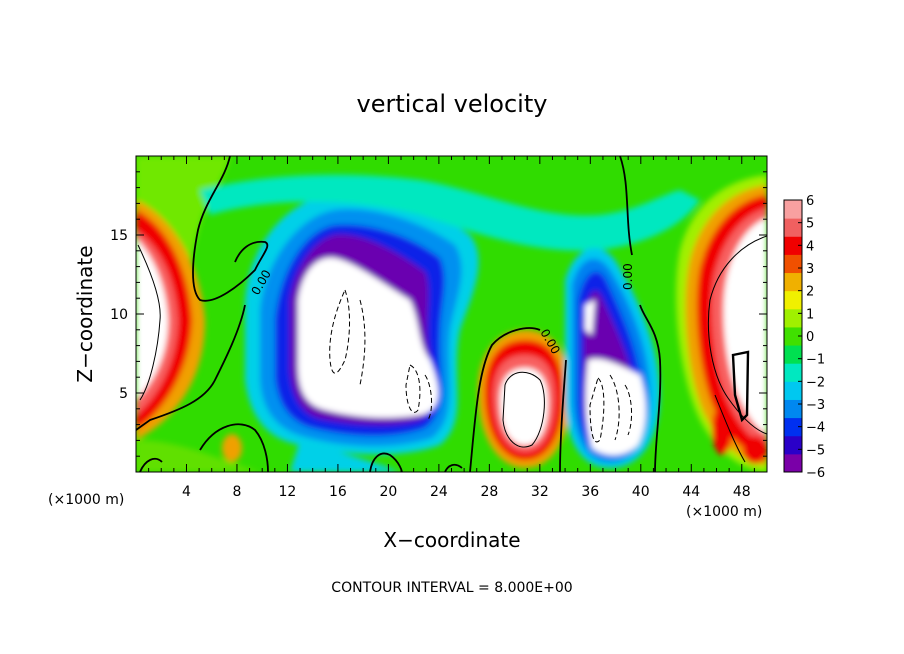 This screenshot has height=654, width=904. Describe the element at coordinates (540, 492) in the screenshot. I see `x-tick-label: 32` at that location.